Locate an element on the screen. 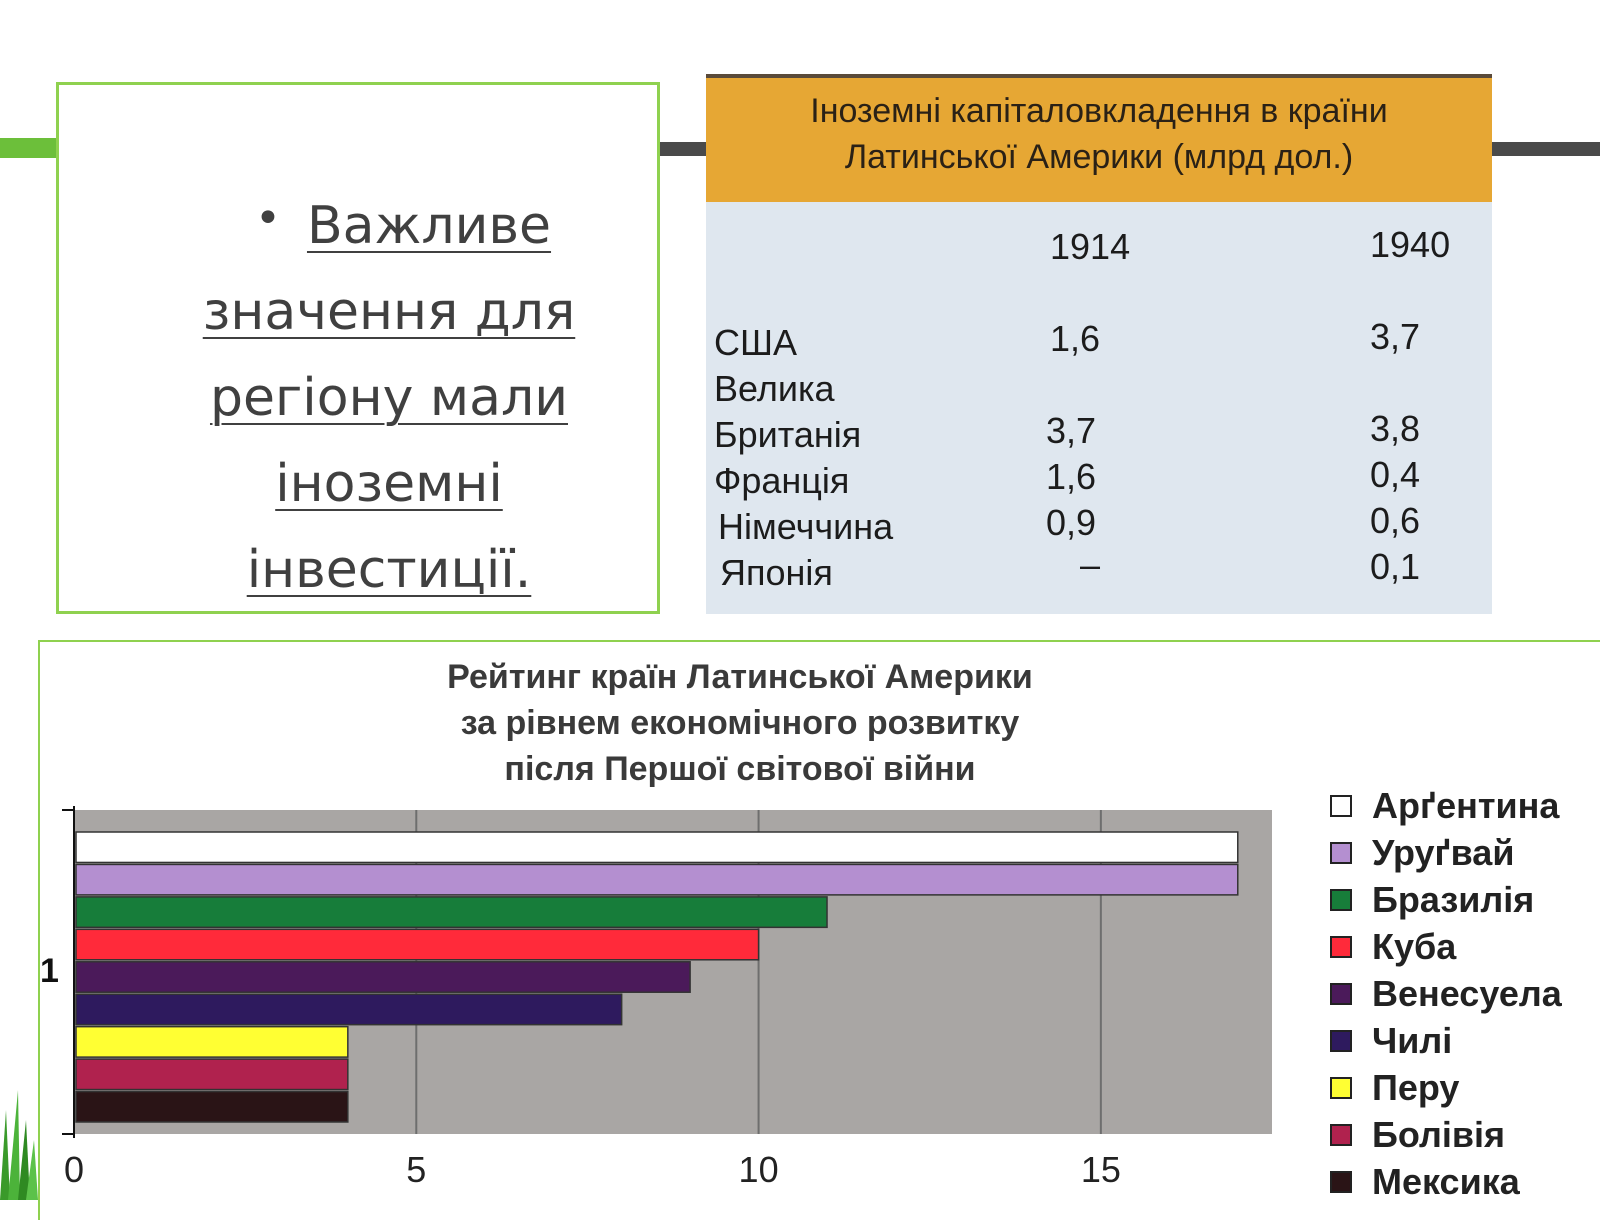 This screenshot has height=1220, width=1600. legend-label: Болівія is located at coordinates (1438, 1134).